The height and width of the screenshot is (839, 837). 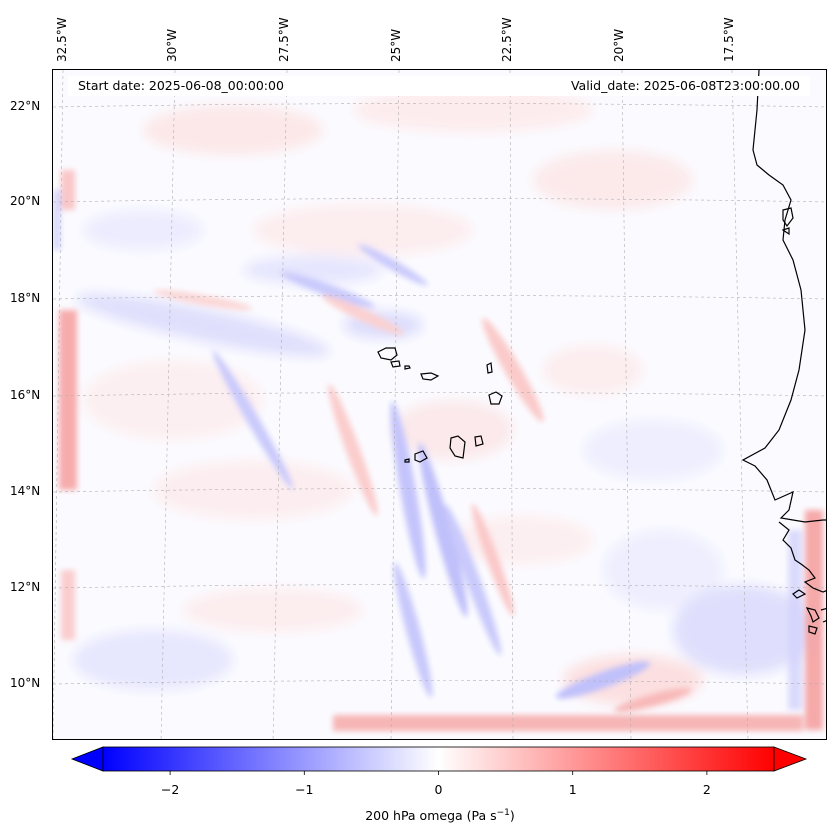 What do you see at coordinates (181, 85) in the screenshot?
I see `start-date-label: Start date: 2025-06-08_00:00:00` at bounding box center [181, 85].